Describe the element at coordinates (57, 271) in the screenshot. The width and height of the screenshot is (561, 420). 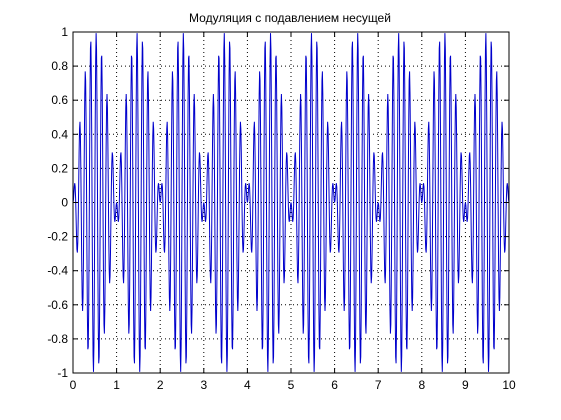
I see `y-tick-label: -0.4` at that location.